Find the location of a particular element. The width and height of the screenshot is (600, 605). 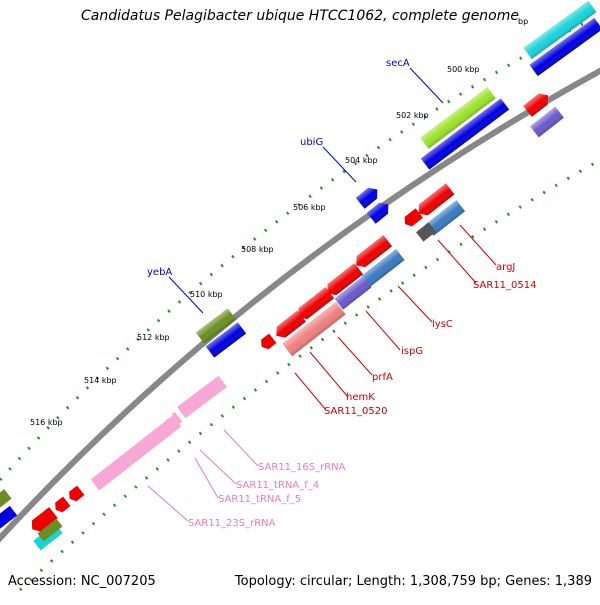

feature-argj-small is located at coordinates (412, 218).